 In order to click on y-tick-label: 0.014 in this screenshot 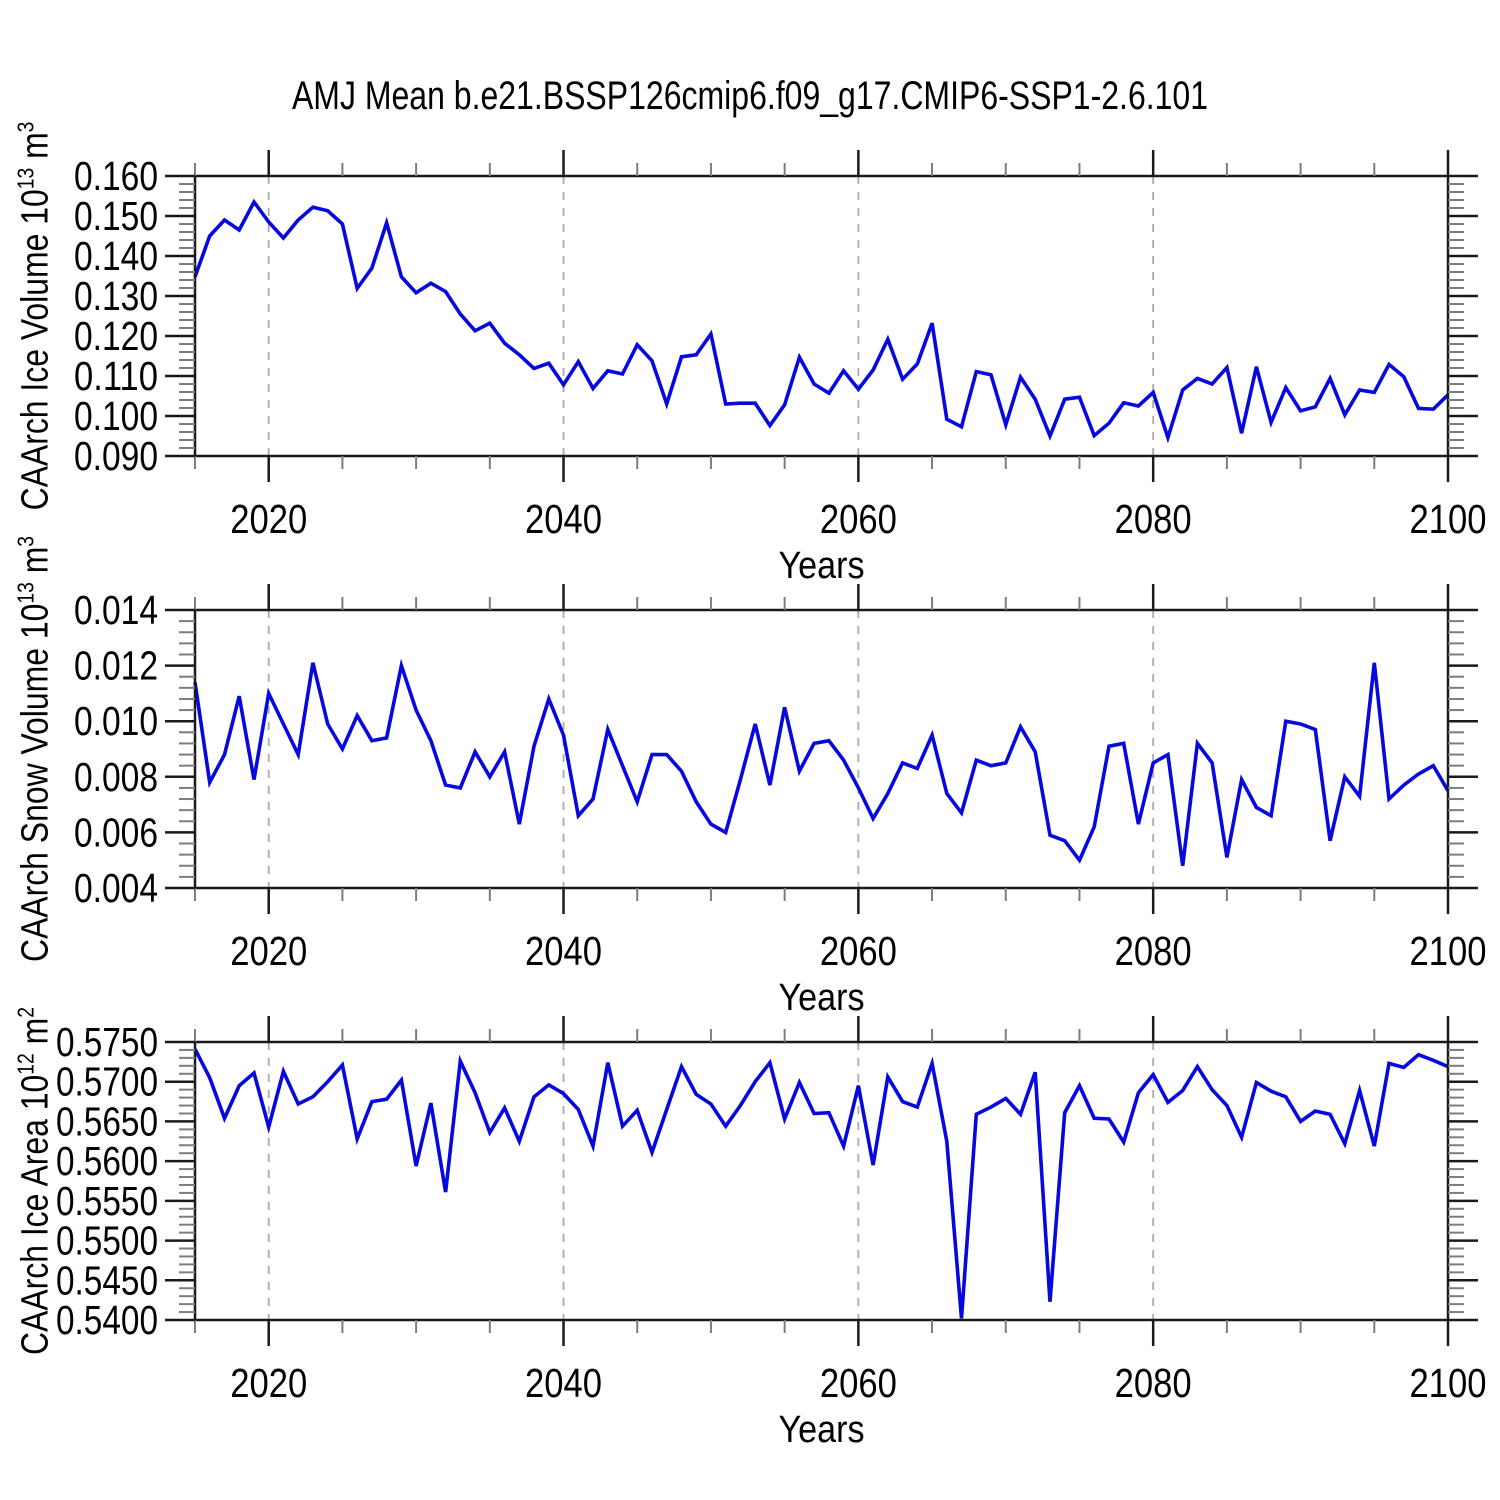, I will do `click(116, 610)`.